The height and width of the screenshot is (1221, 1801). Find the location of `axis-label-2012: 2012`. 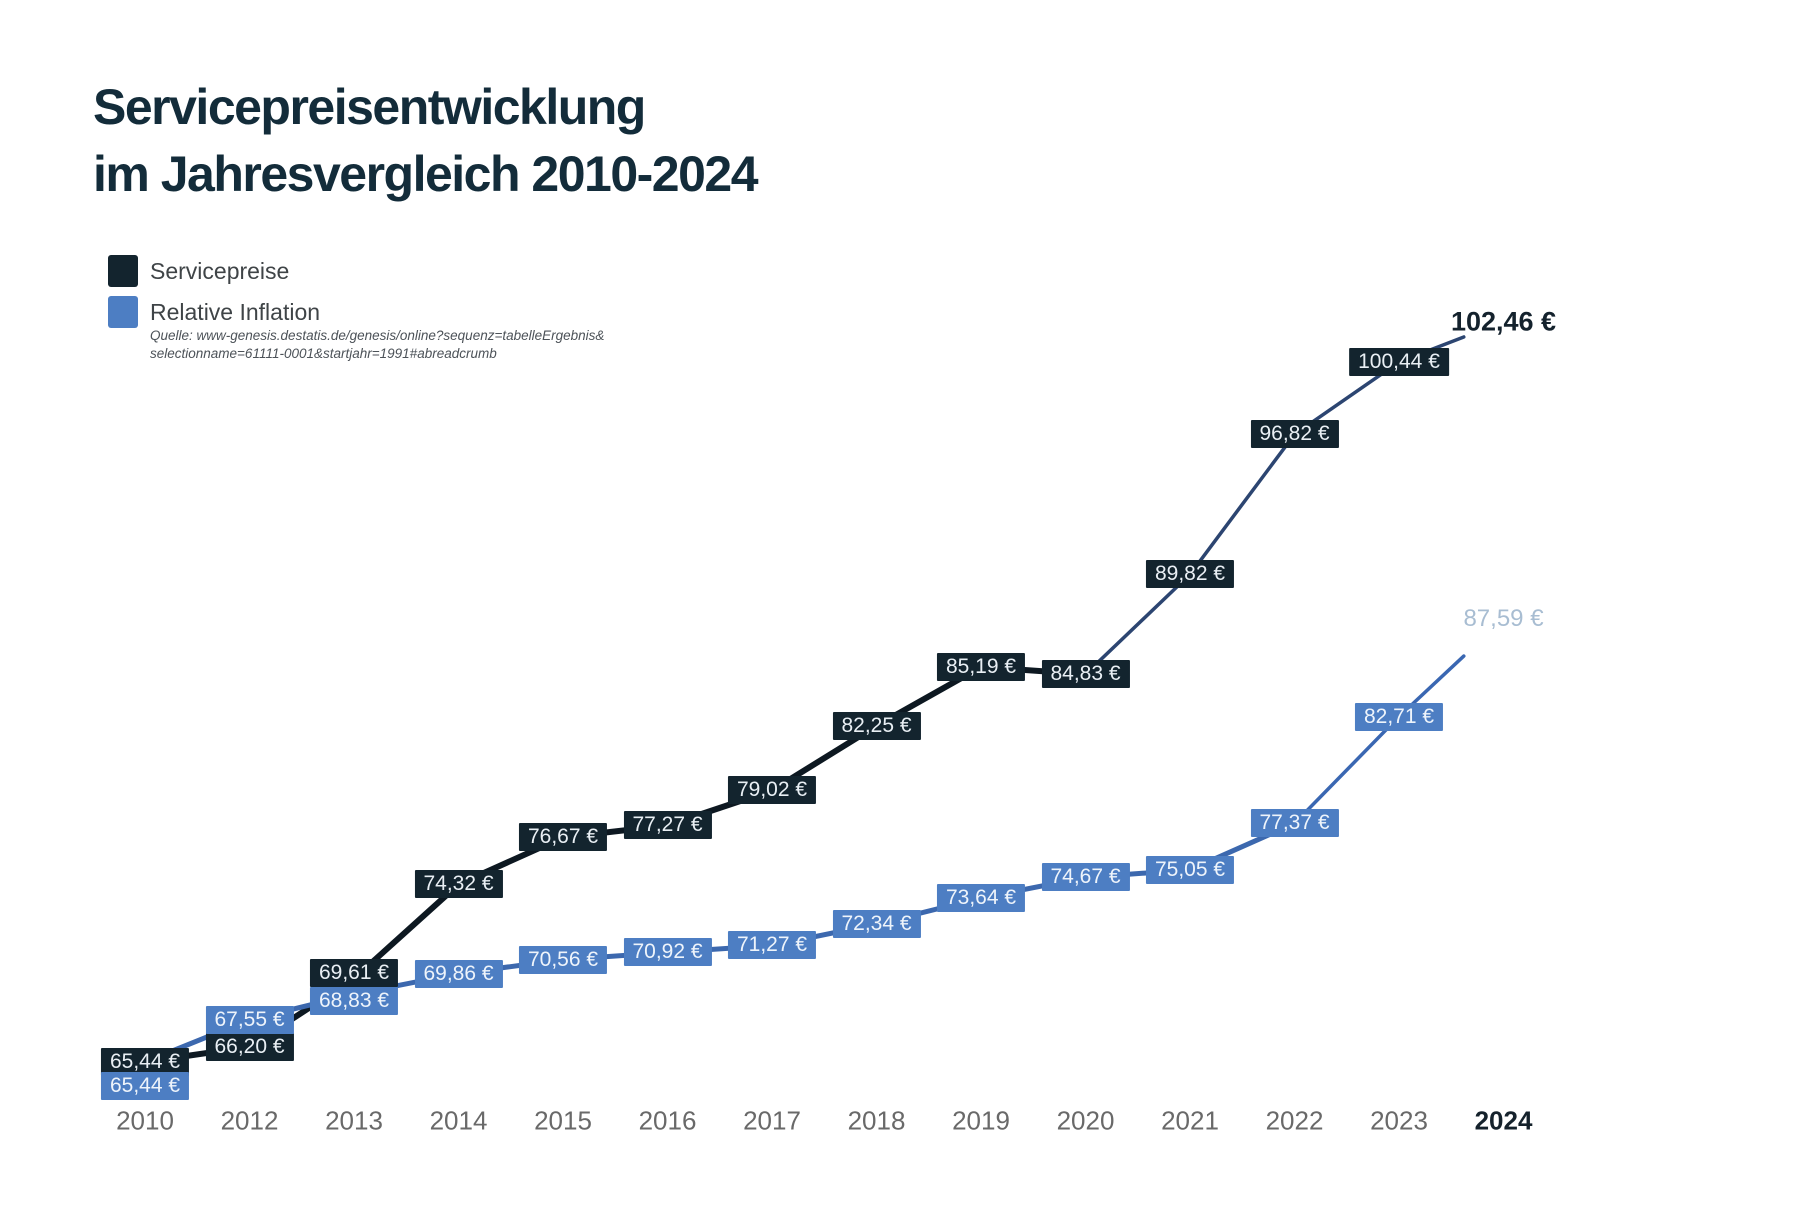

axis-label-2012: 2012 is located at coordinates (249, 1120).